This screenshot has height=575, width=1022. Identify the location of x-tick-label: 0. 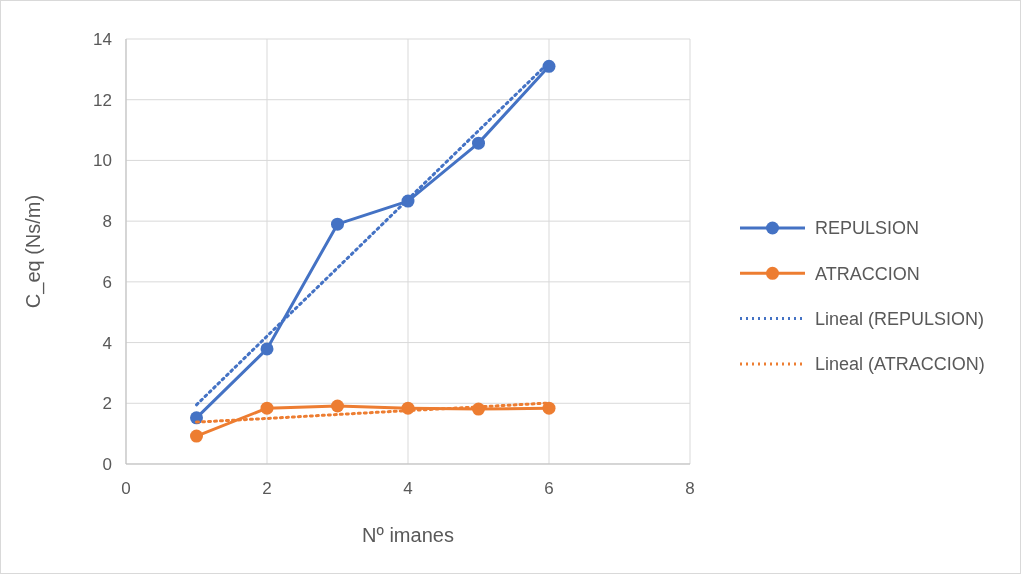
(126, 488).